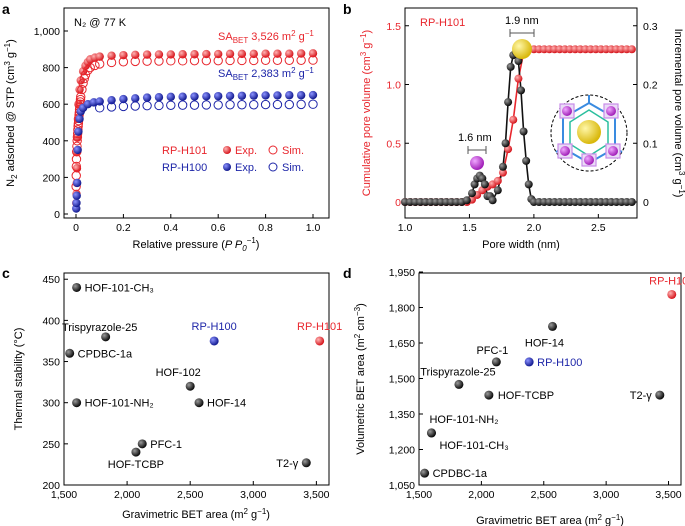  I want to click on panel-a-condition: N₂ @ 77 K, so click(100, 23).